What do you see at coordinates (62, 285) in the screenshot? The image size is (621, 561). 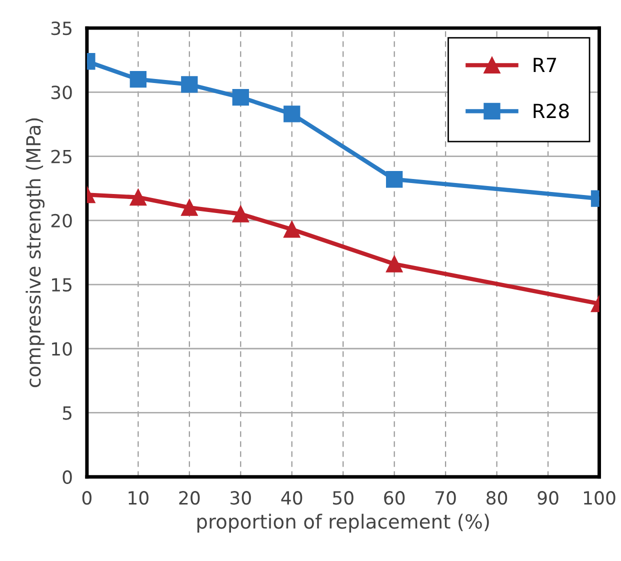 I see `y-tick-label: 15` at bounding box center [62, 285].